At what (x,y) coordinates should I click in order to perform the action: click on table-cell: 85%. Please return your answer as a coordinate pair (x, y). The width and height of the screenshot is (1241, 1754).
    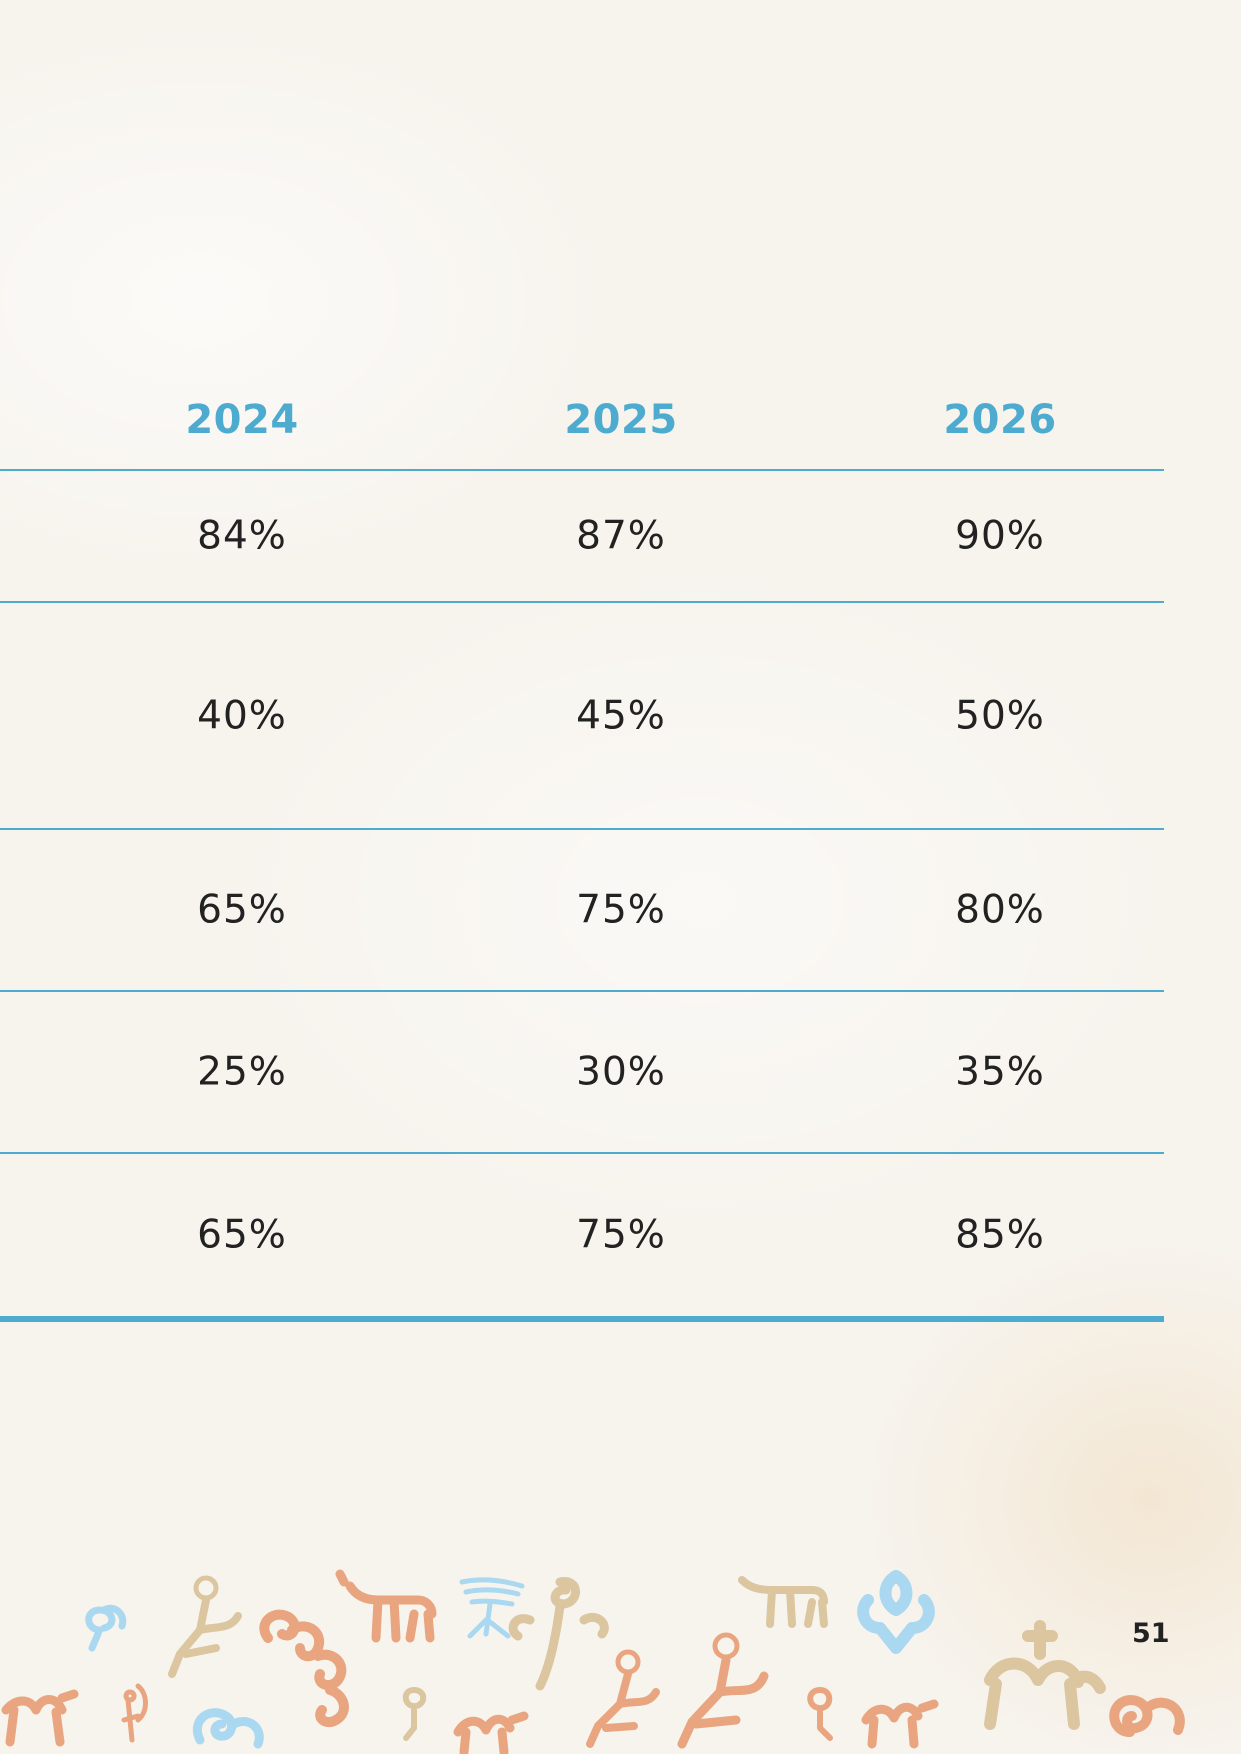
    Looking at the image, I should click on (1000, 1235).